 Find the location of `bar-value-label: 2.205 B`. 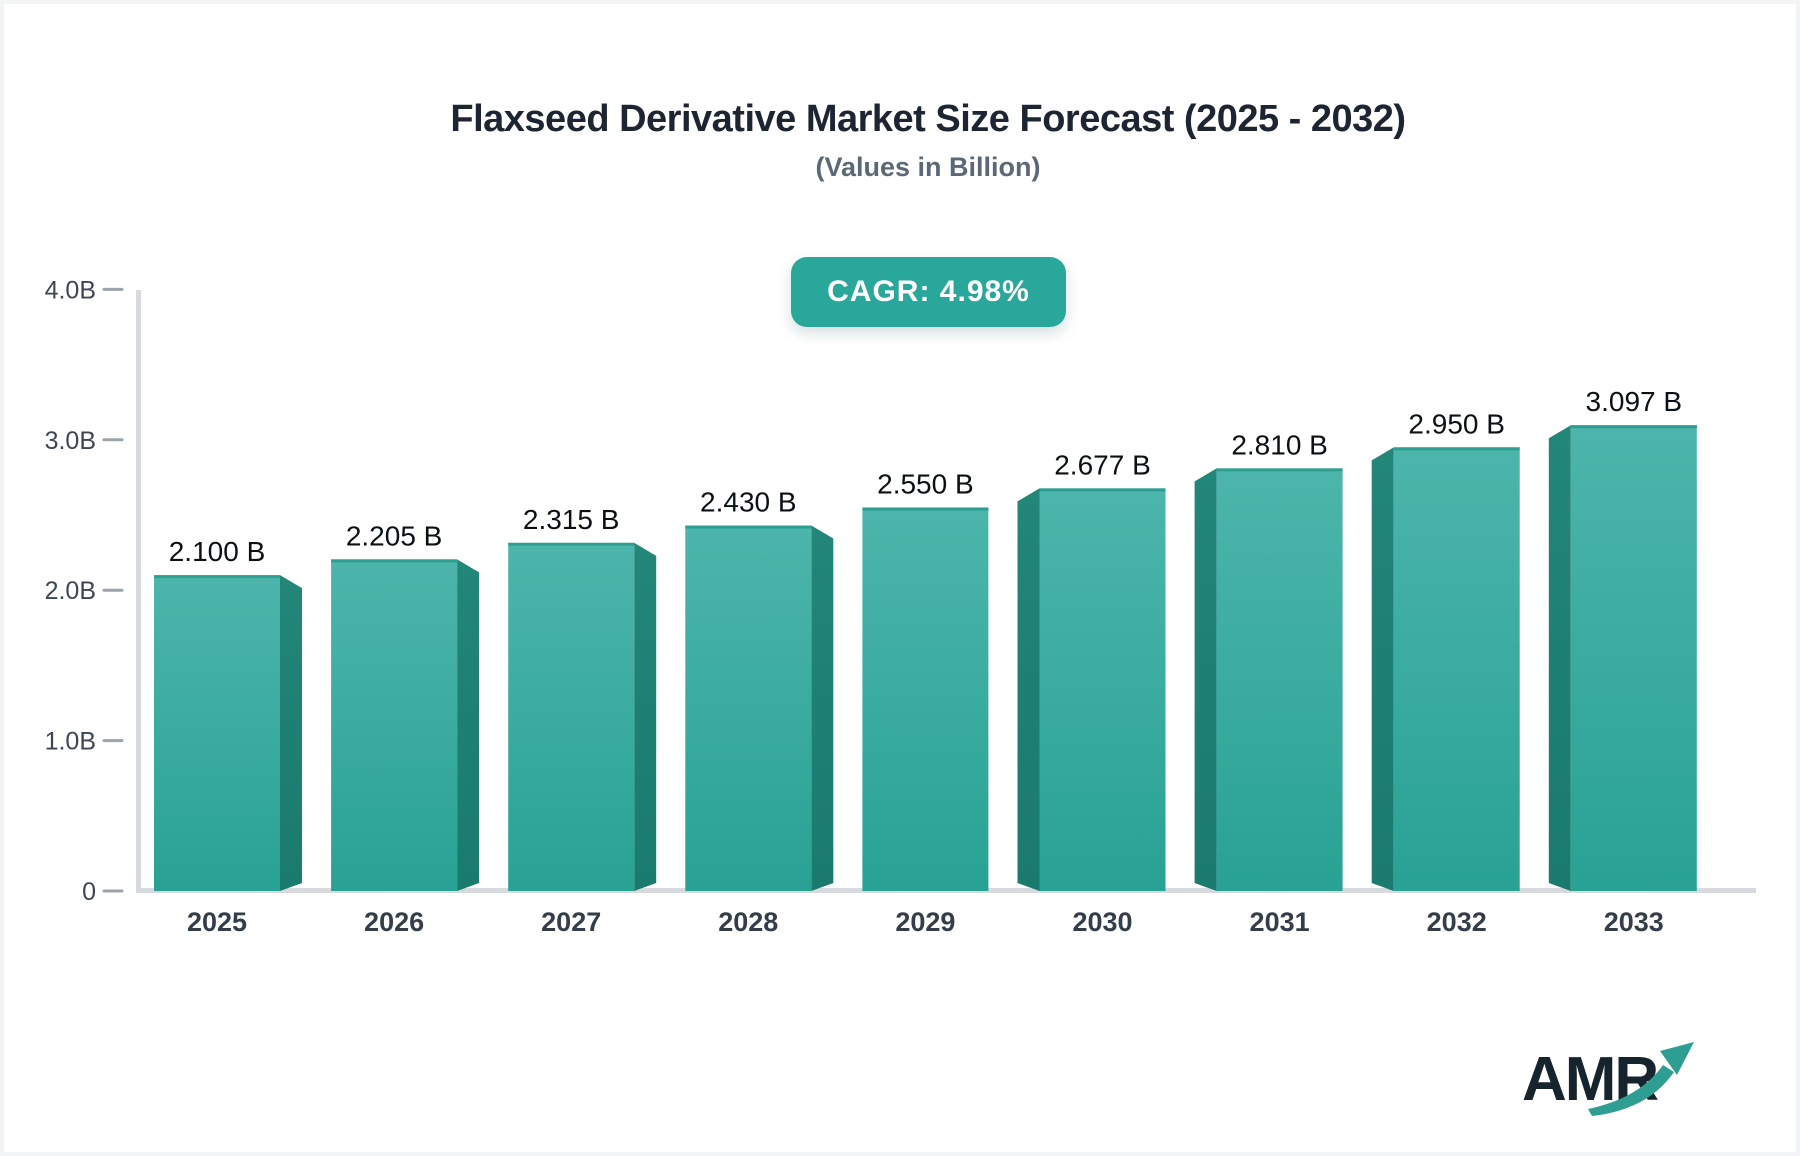

bar-value-label: 2.205 B is located at coordinates (394, 535).